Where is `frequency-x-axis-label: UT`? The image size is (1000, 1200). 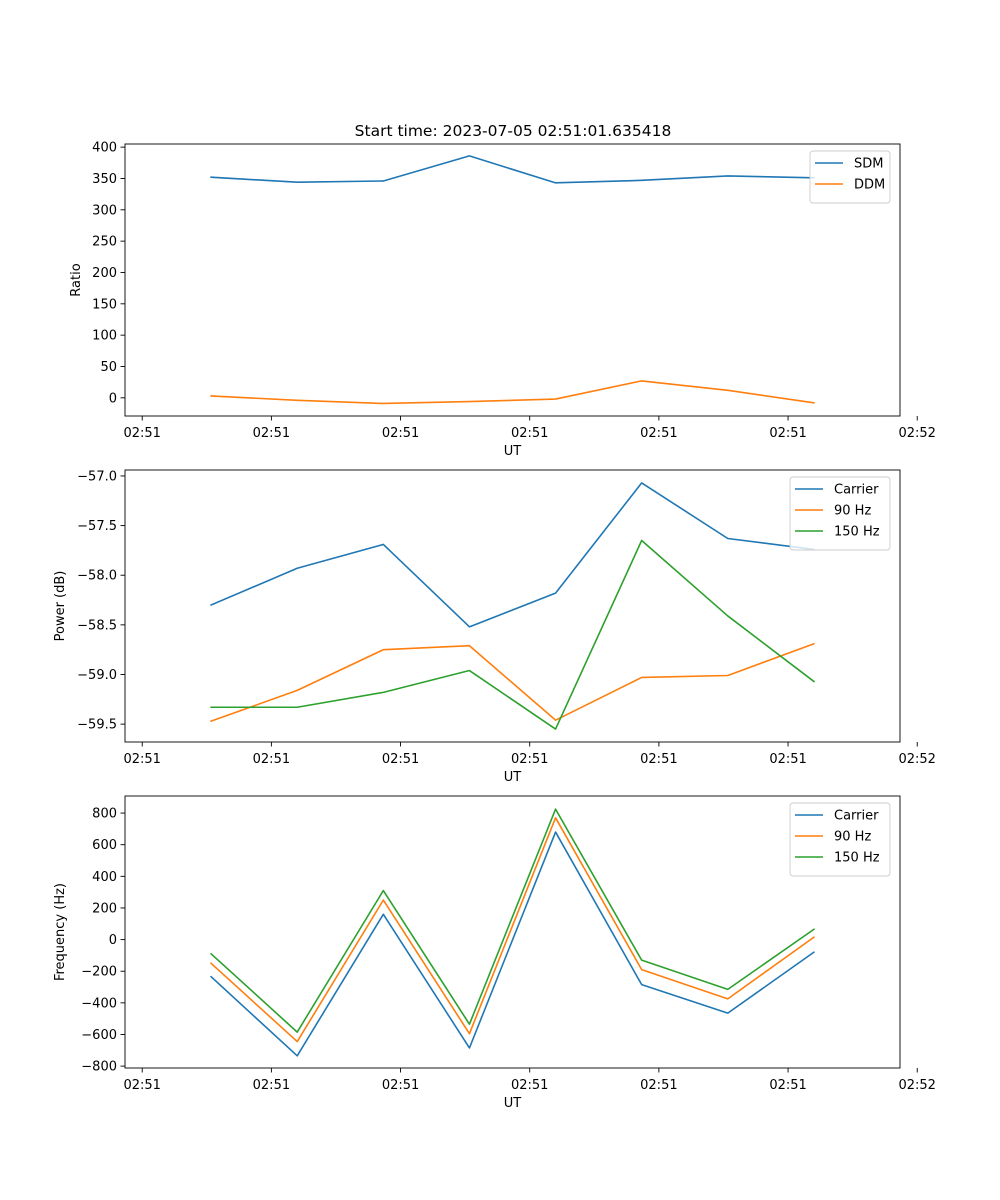
frequency-x-axis-label: UT is located at coordinates (513, 1103).